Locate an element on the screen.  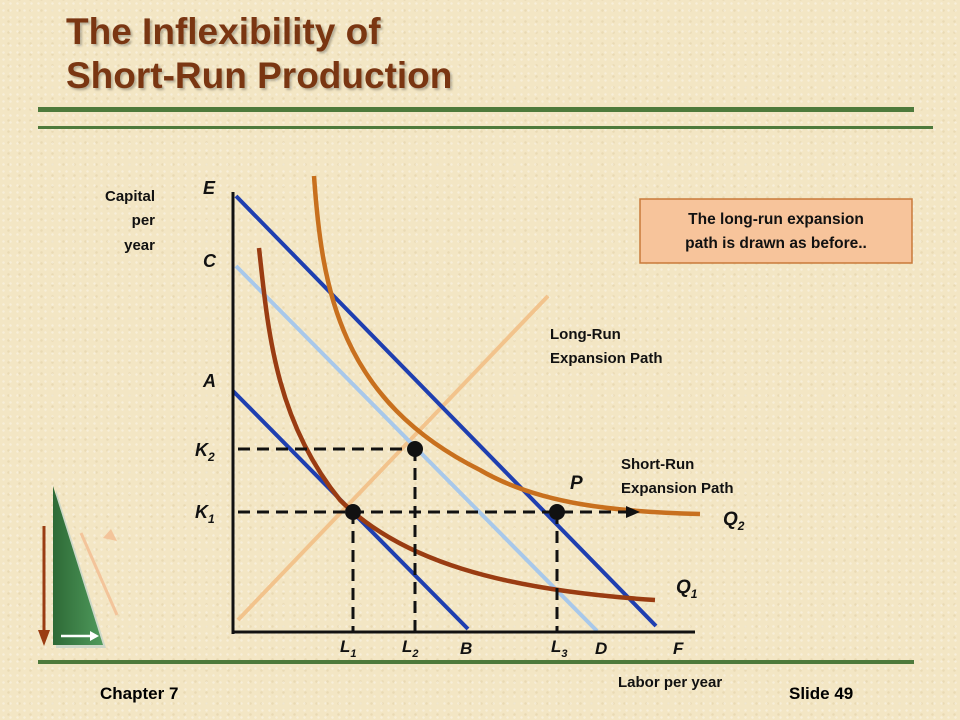
title-line-1: The Inflexibility of is located at coordinates (223, 31).